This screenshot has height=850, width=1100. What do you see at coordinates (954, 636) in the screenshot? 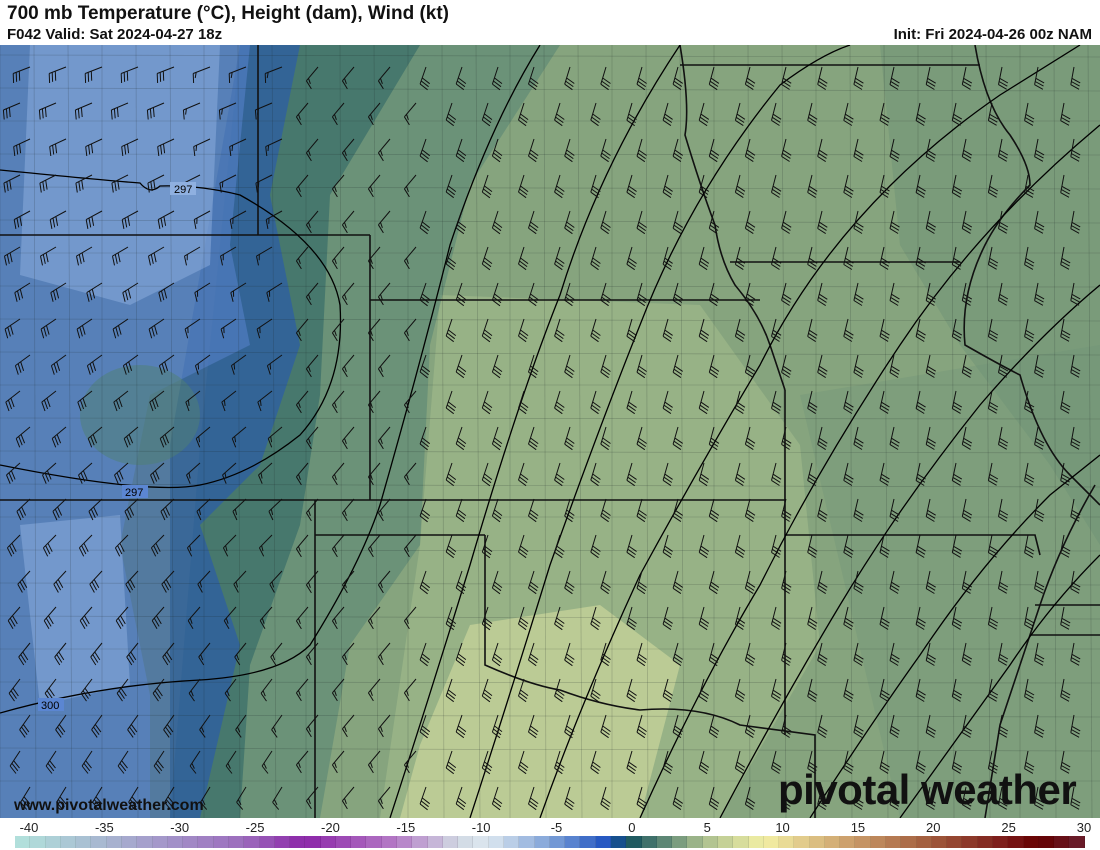
I see `height-contour` at bounding box center [954, 636].